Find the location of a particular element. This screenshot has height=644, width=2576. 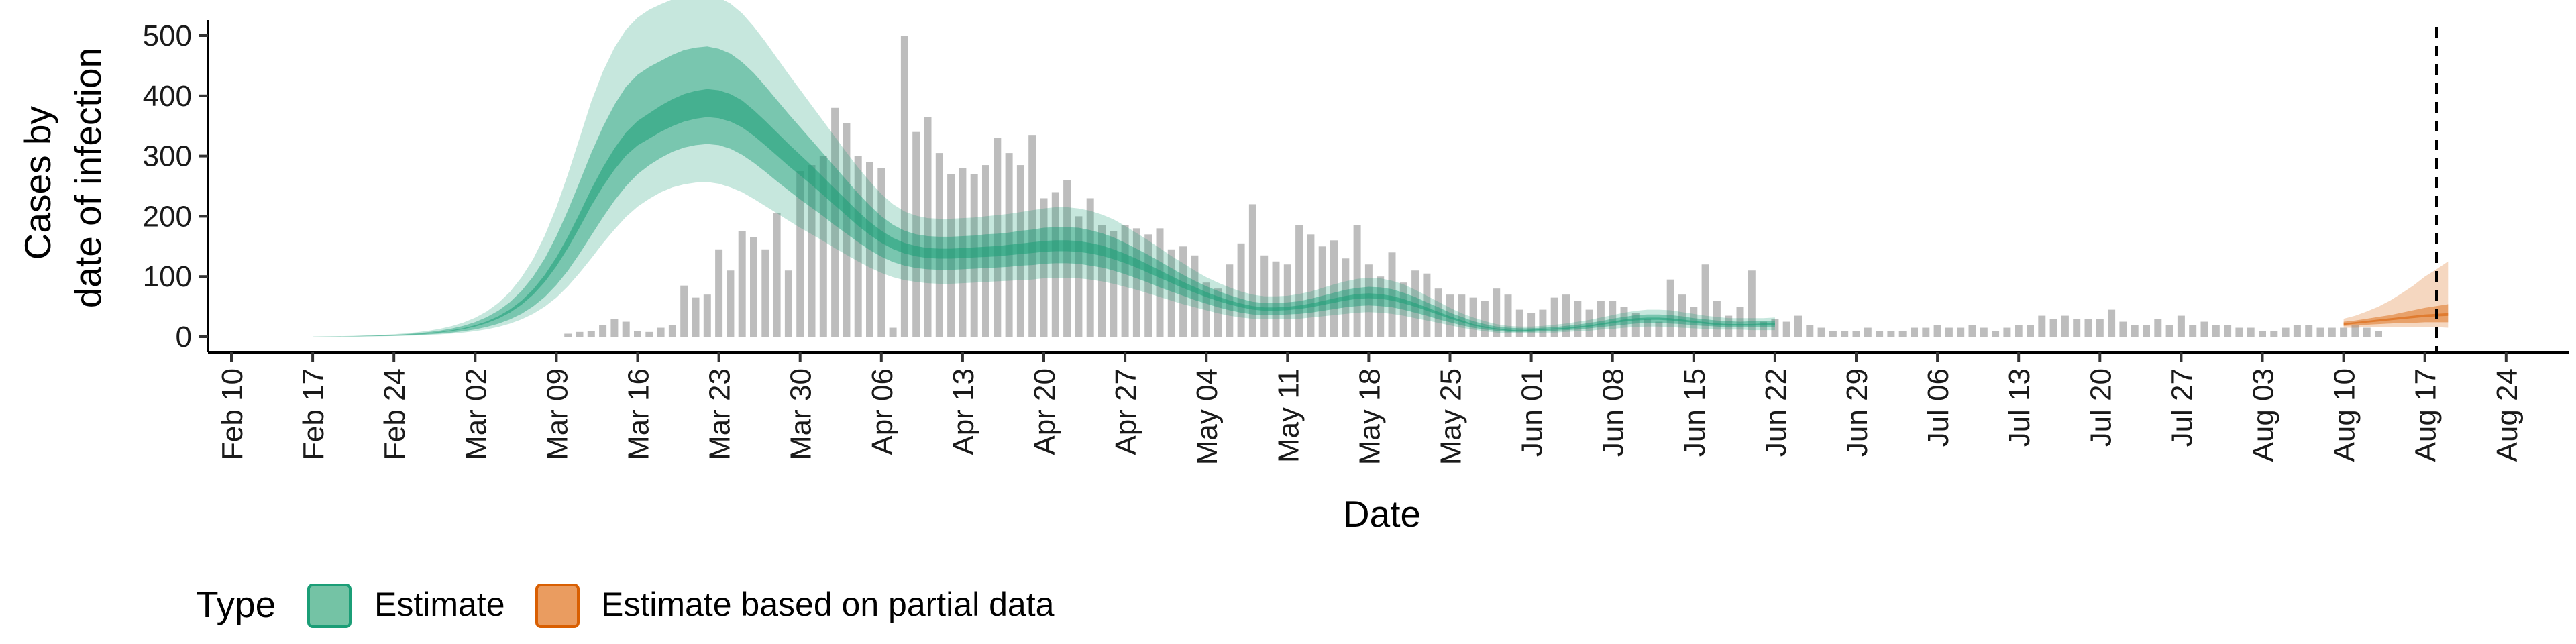

x-tick-label: Jul 27 is located at coordinates (2181, 407).